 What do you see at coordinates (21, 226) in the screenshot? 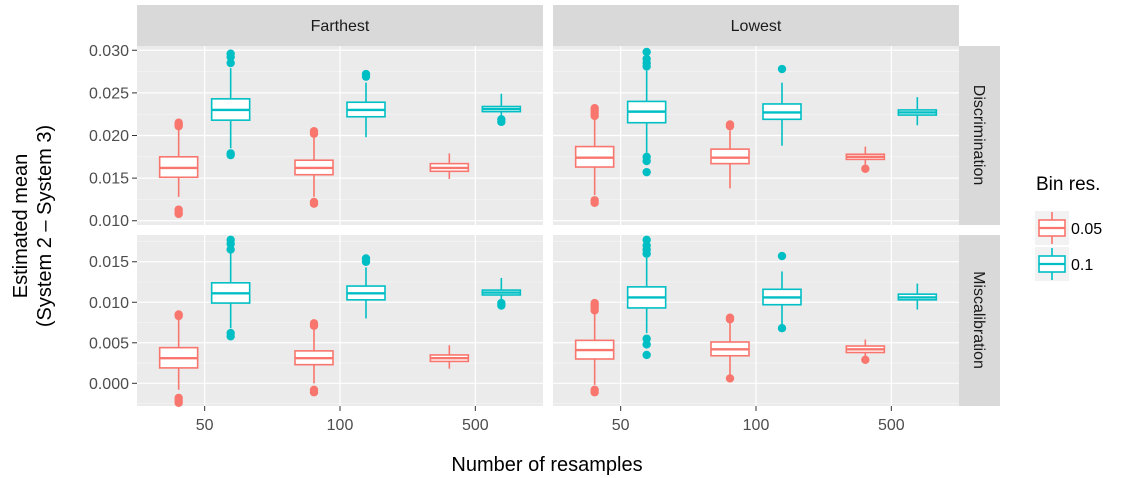
I see `y-axis-title-line-1: Estimated mean` at bounding box center [21, 226].